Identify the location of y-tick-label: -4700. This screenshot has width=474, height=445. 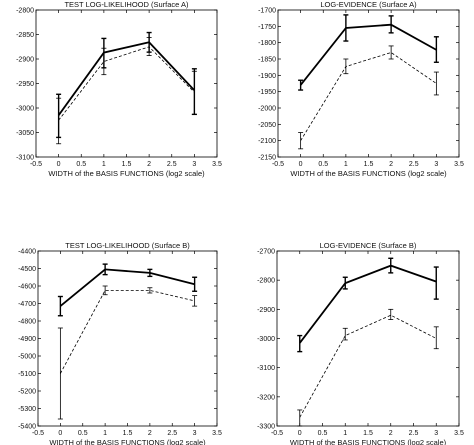
(27, 304).